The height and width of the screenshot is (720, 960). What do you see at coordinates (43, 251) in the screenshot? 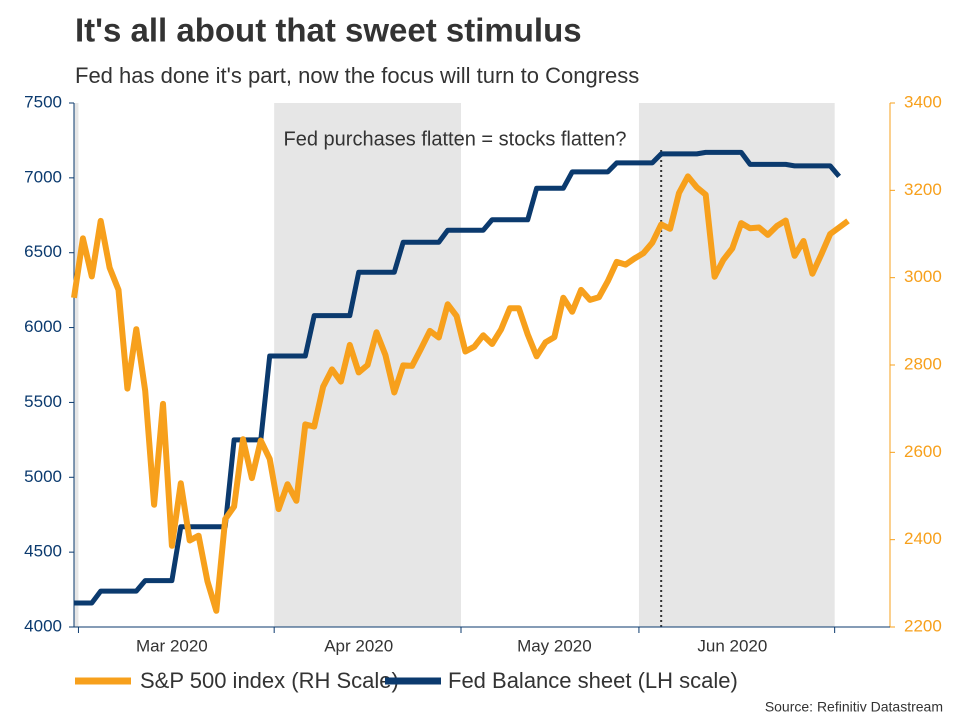
I see `y-tick-label: 6500` at bounding box center [43, 251].